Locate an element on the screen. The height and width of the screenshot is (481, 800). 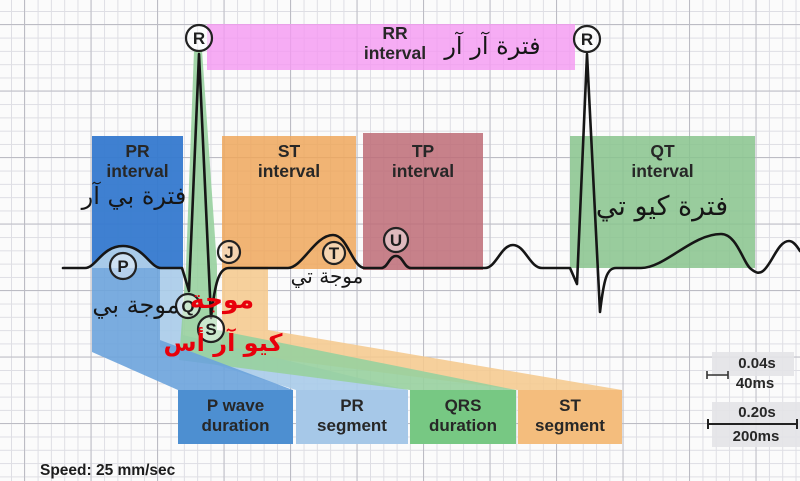
qrs-duration-box is located at coordinates (463, 417).